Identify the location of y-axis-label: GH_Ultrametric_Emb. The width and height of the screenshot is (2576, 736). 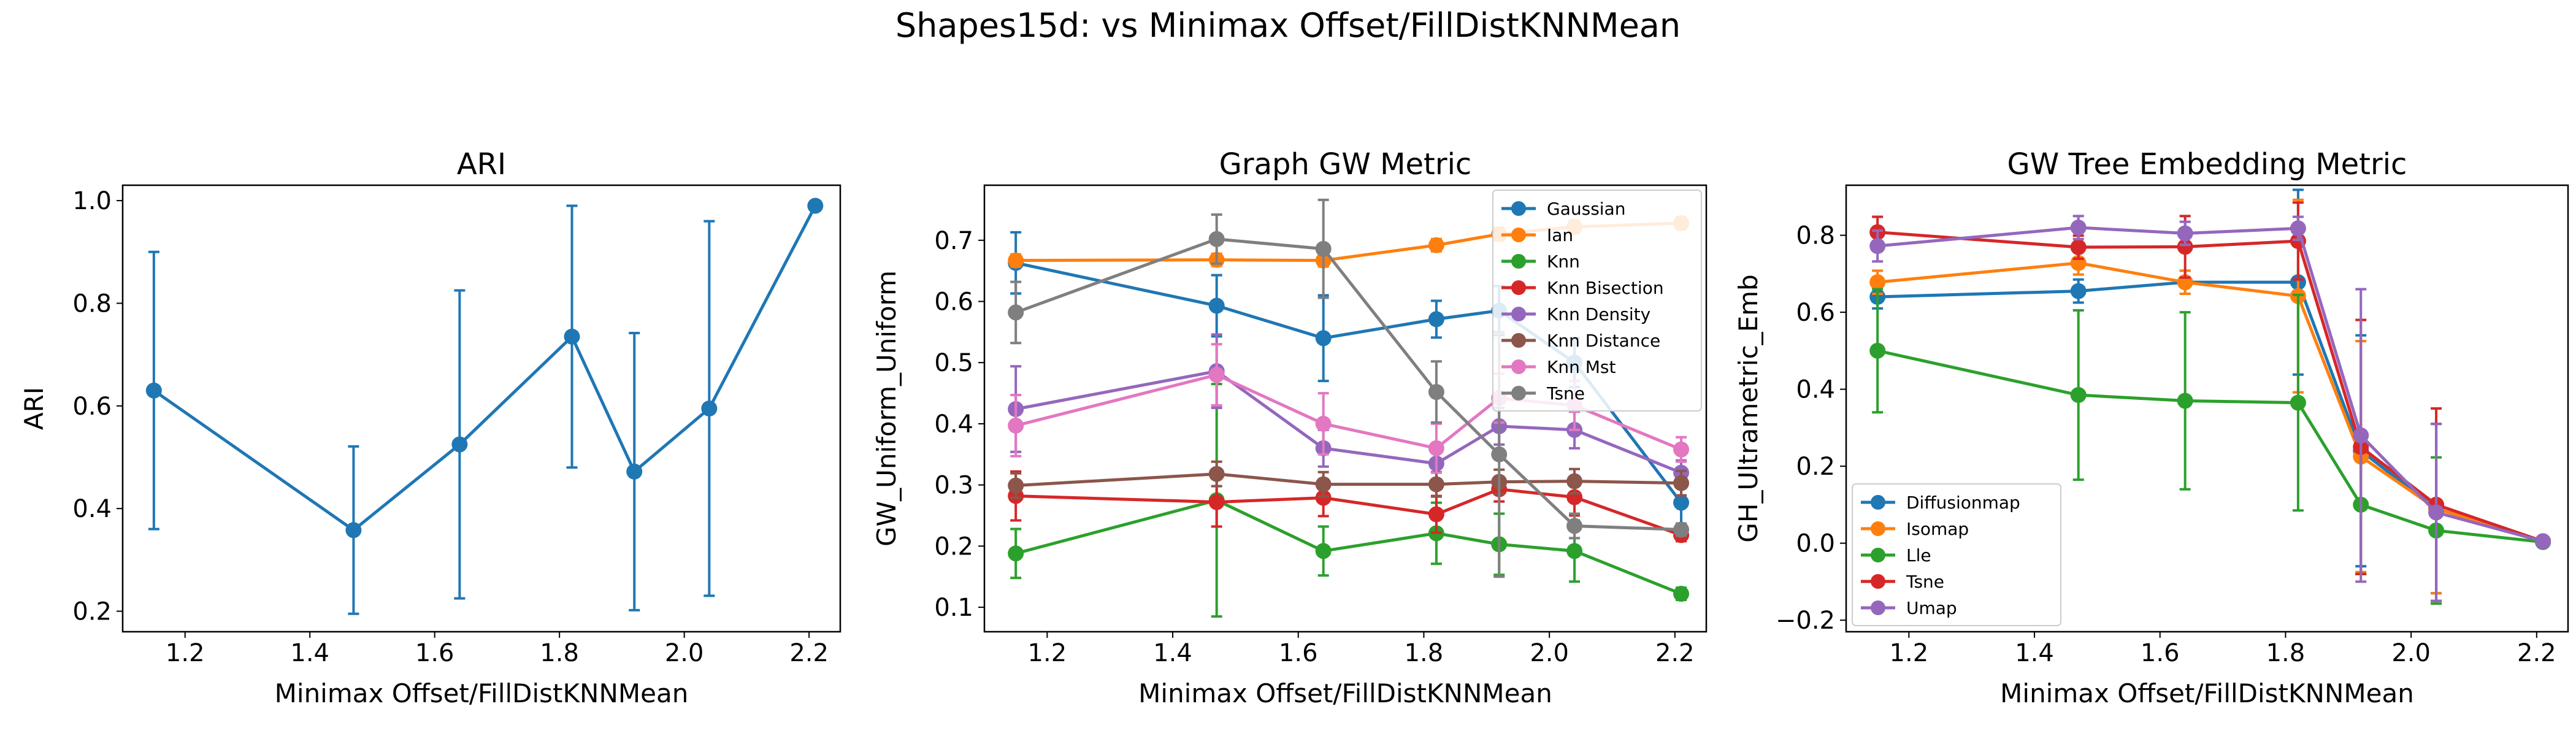
(1748, 408).